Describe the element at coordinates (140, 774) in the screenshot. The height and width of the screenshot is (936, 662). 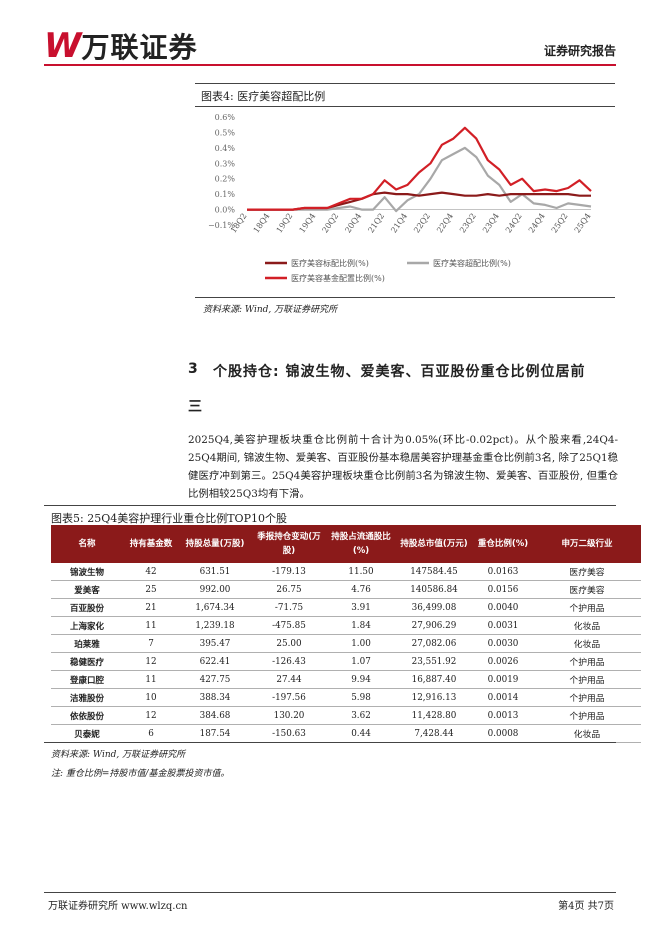
I see `figure5-note: 注: 重仓比例=持股市值/基金股票投资市值。` at that location.